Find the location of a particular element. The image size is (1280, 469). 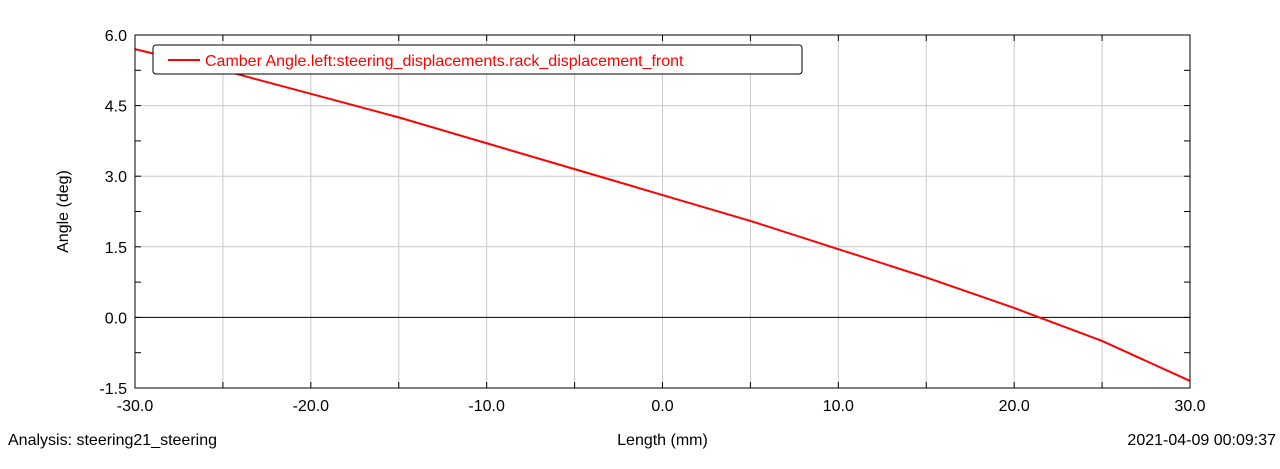

legend-box is located at coordinates (477, 59).